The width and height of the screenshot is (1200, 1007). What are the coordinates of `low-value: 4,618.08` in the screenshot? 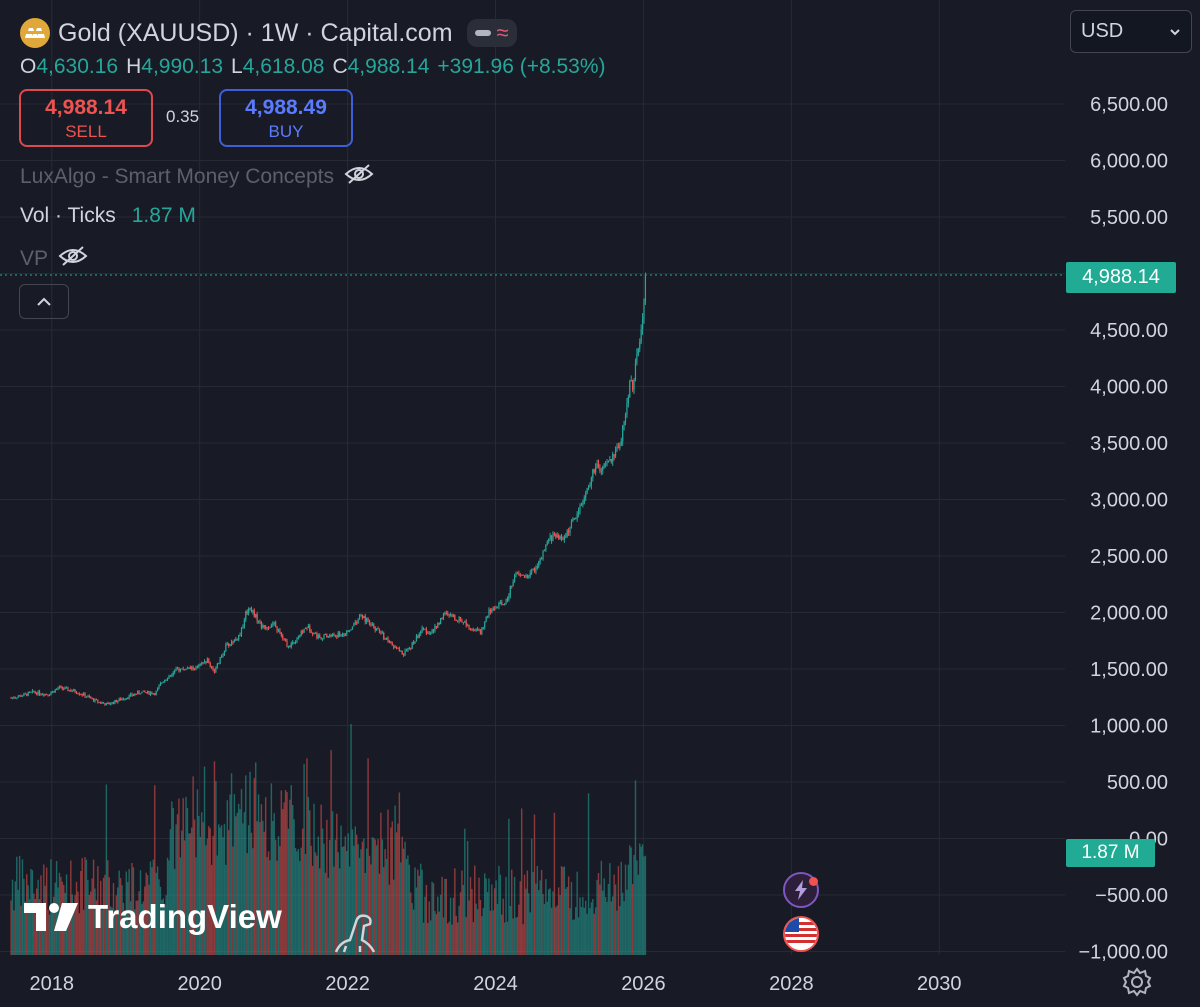 It's located at (283, 66).